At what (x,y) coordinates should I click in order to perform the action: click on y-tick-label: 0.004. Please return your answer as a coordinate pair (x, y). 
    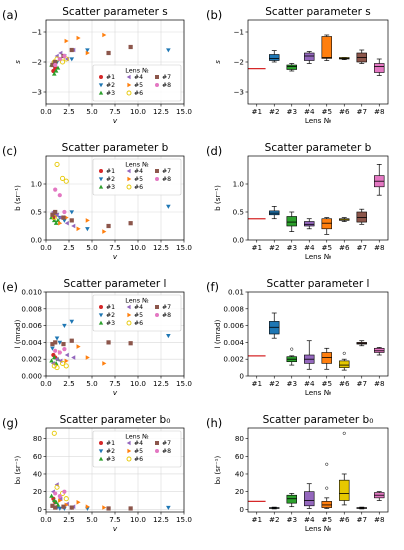
    Looking at the image, I should click on (31, 342).